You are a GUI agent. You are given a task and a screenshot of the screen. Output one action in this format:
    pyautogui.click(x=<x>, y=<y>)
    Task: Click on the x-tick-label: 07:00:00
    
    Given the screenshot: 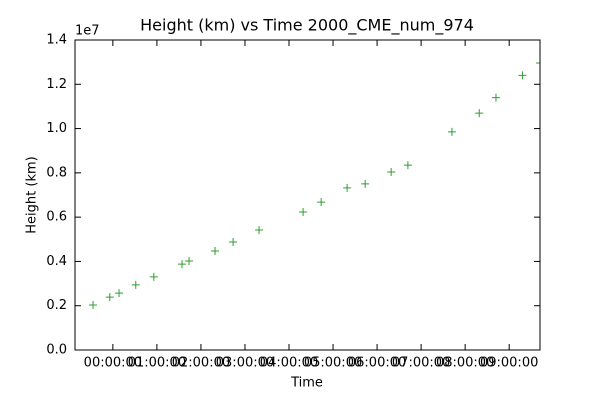 What is the action you would take?
    pyautogui.click(x=421, y=363)
    